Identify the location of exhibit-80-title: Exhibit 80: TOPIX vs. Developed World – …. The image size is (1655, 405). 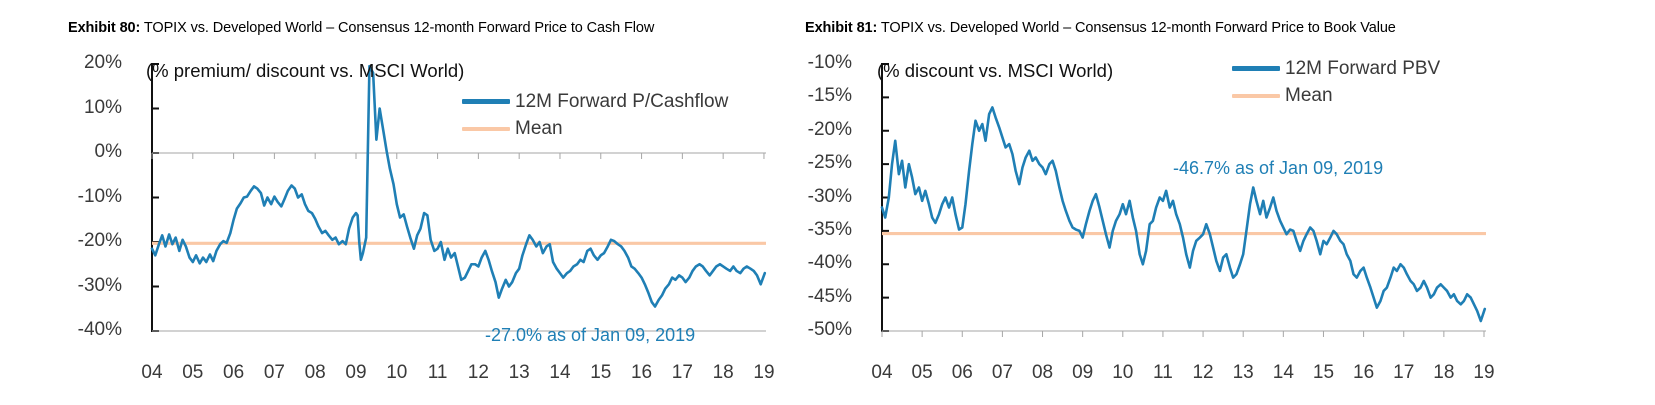
(361, 28).